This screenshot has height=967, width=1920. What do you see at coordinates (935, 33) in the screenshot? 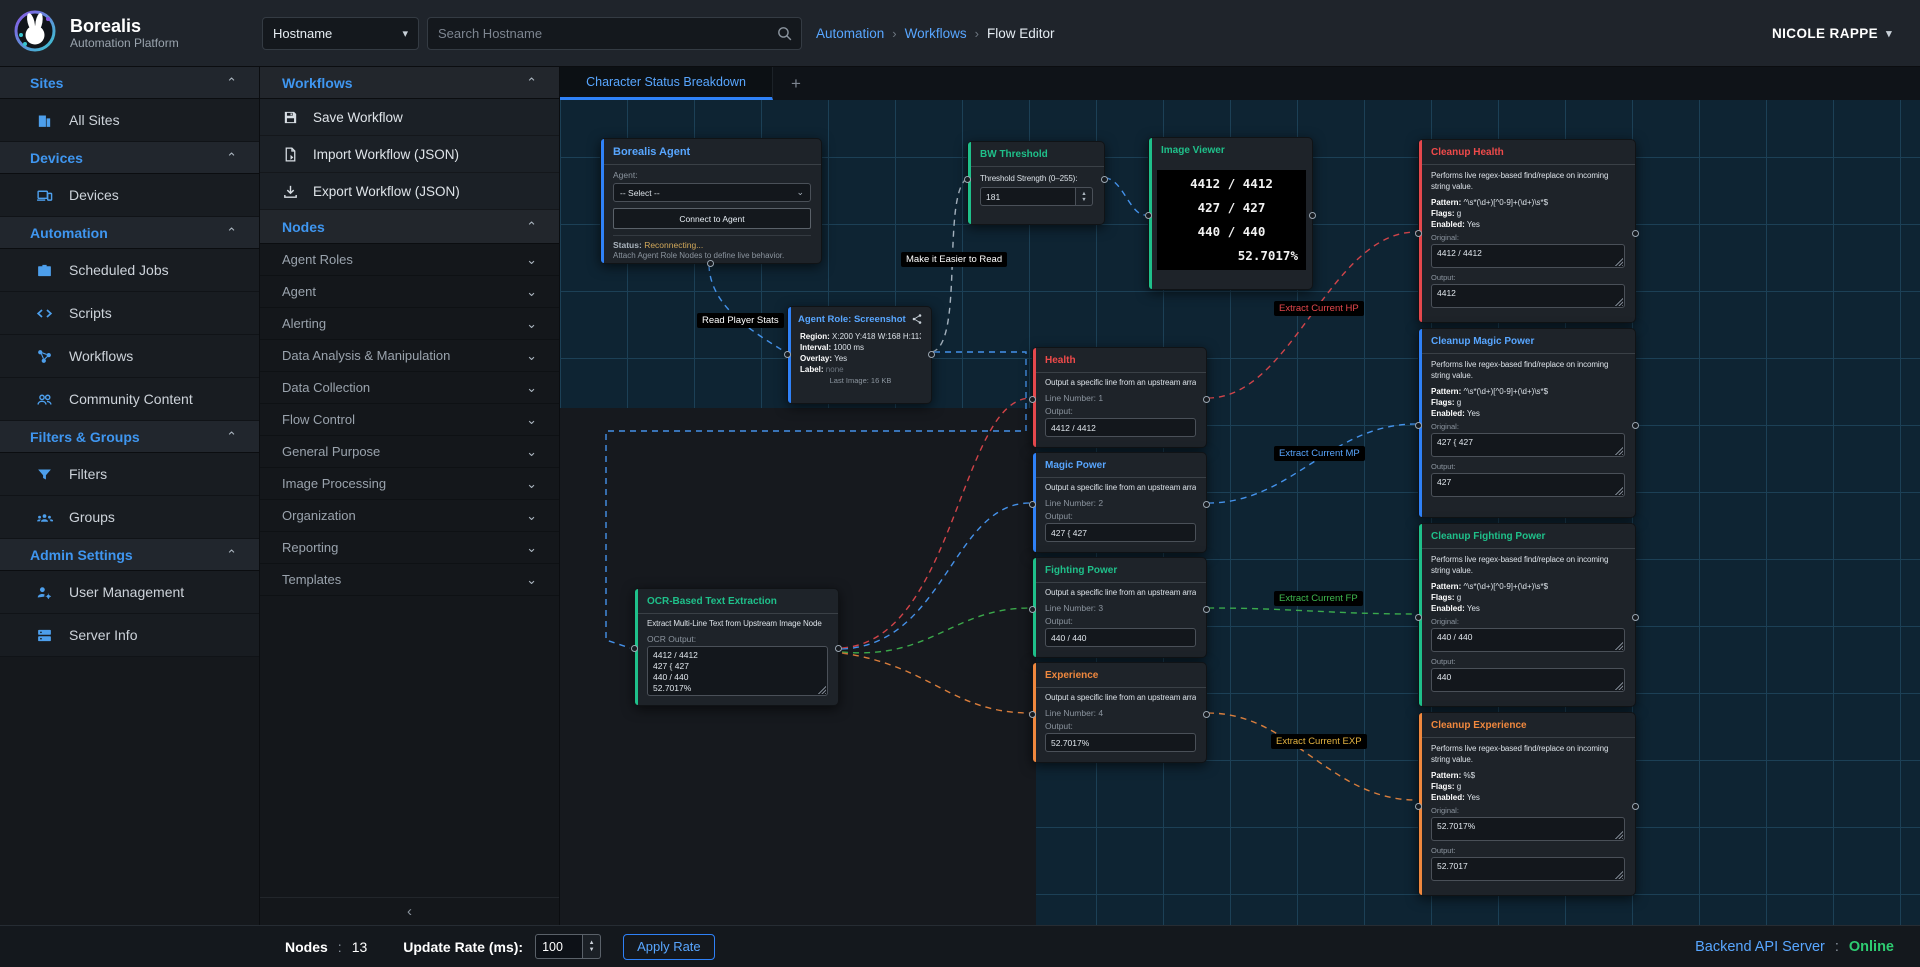
I see `breadcrumb-workflows: Workflows` at bounding box center [935, 33].